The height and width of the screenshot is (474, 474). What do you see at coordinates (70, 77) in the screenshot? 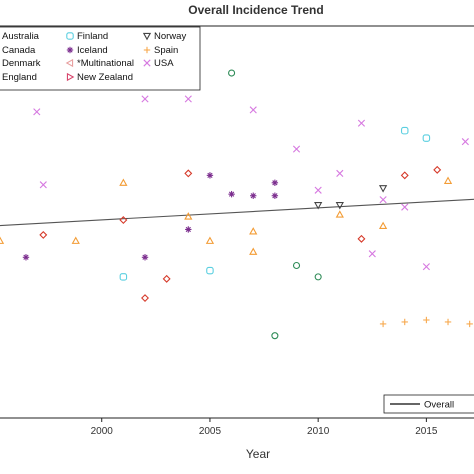
I see `legend-marker-new-zealand` at bounding box center [70, 77].